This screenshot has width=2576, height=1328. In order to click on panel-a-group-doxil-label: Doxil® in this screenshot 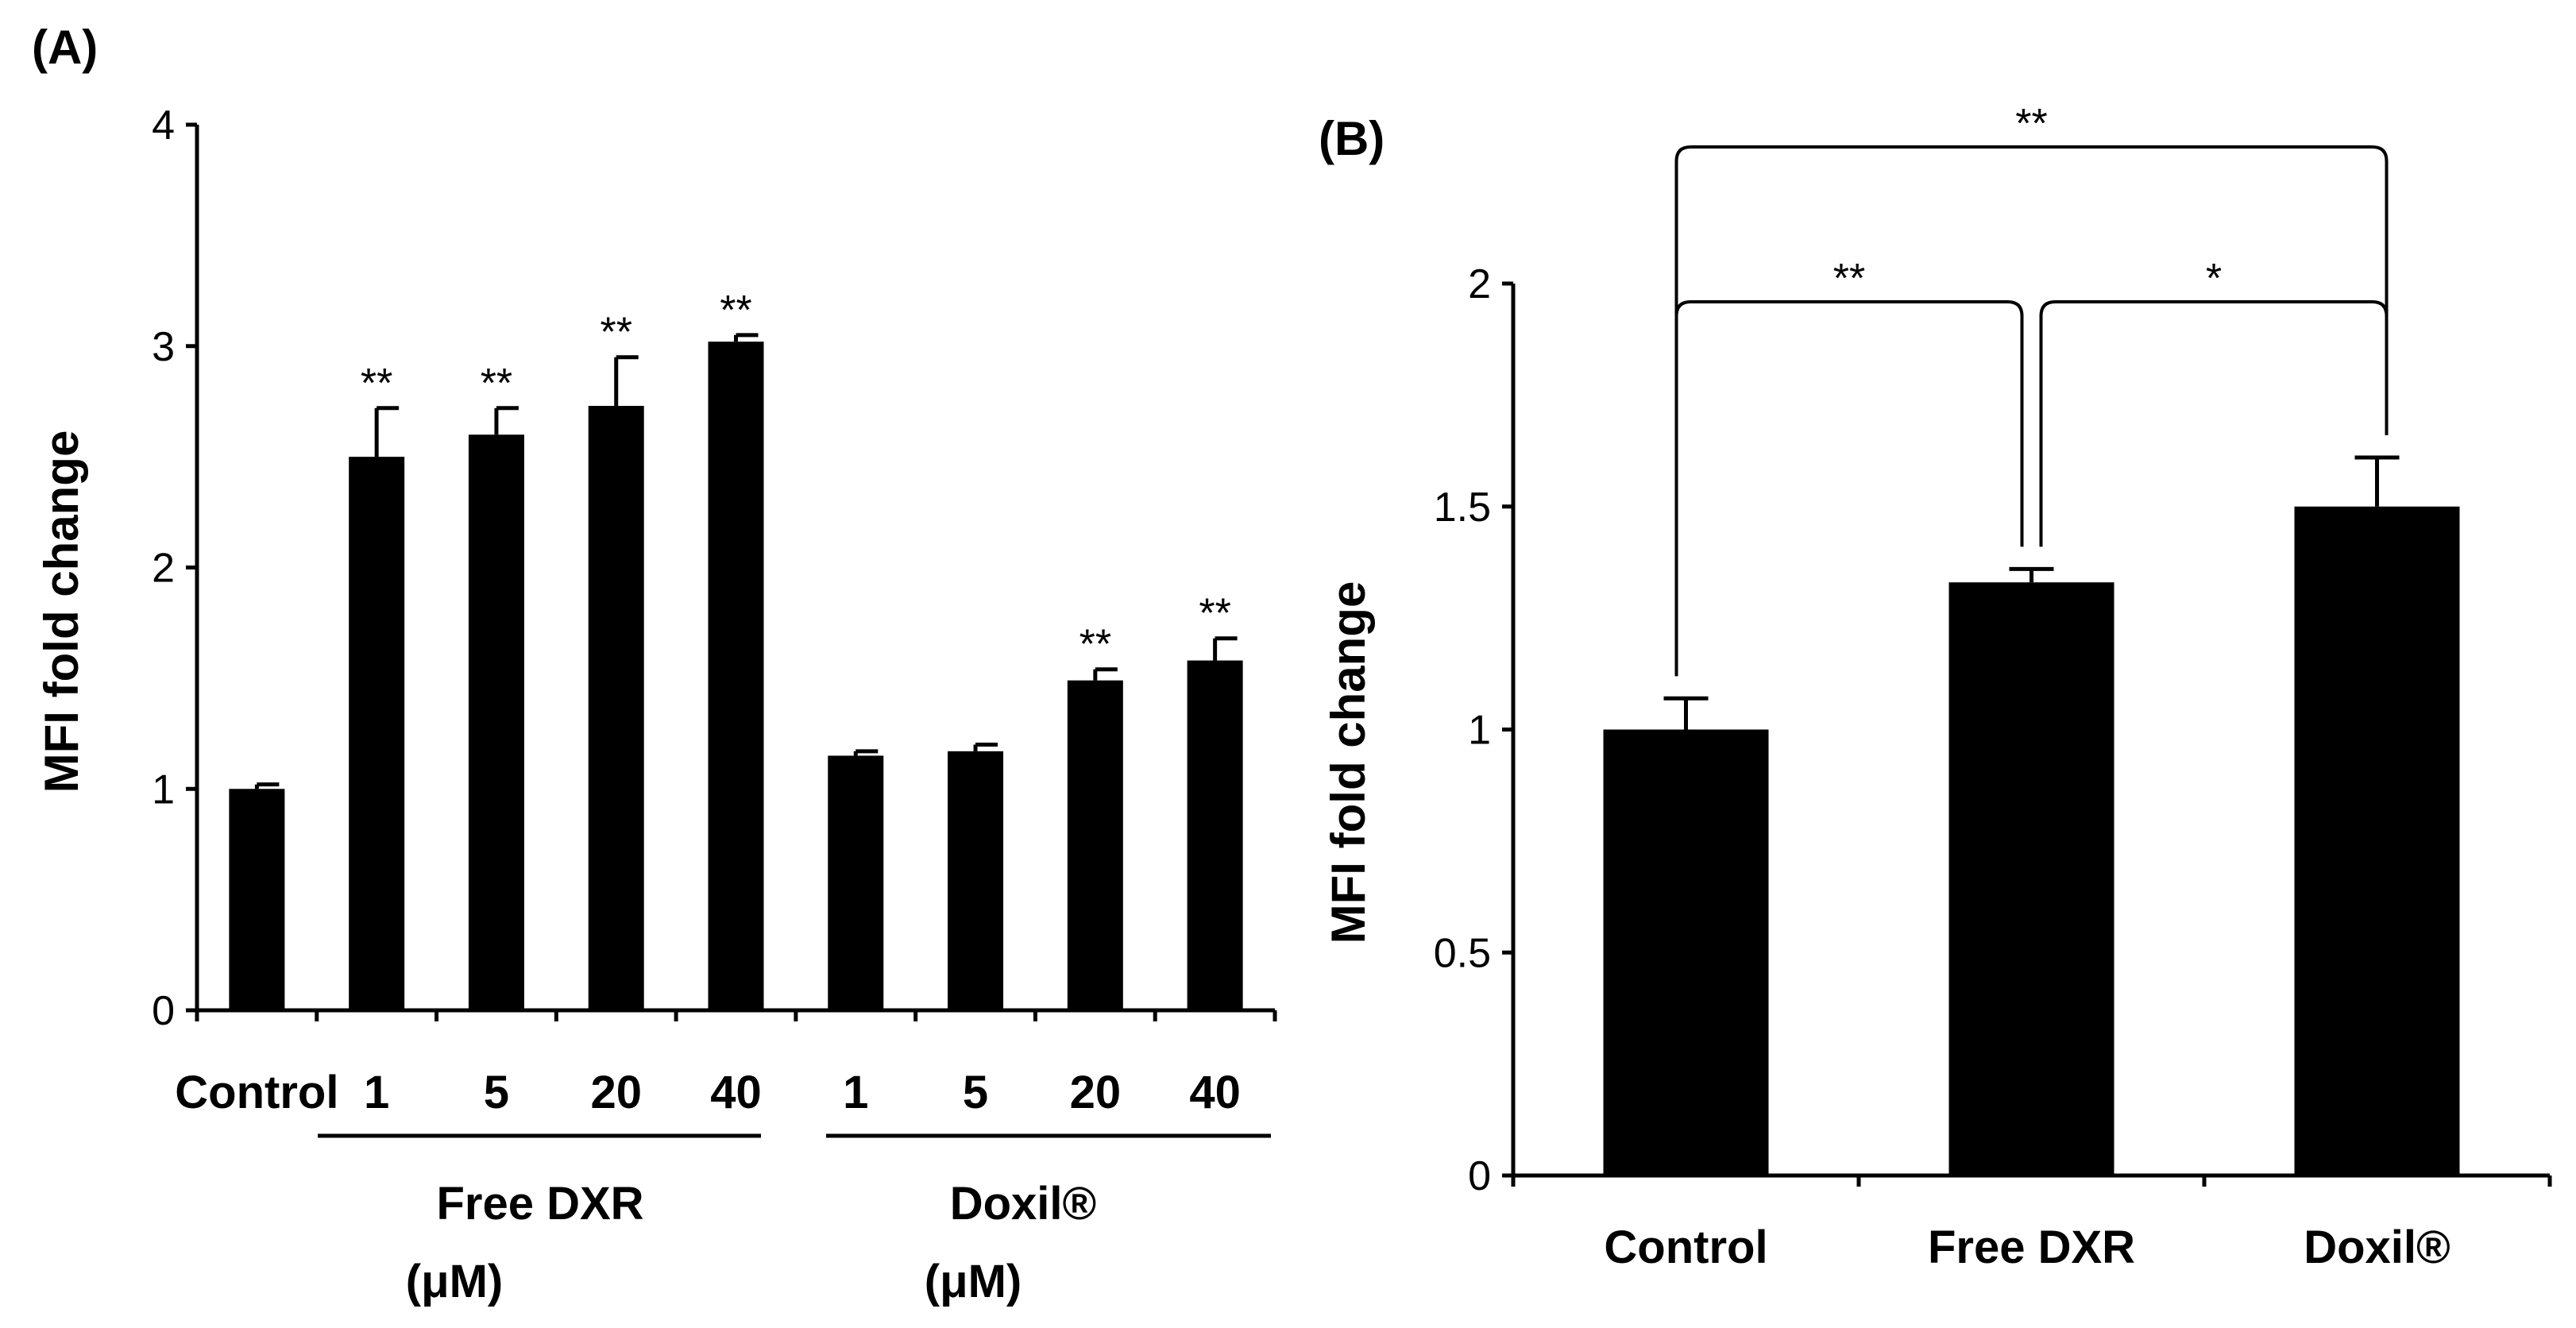, I will do `click(1024, 1204)`.